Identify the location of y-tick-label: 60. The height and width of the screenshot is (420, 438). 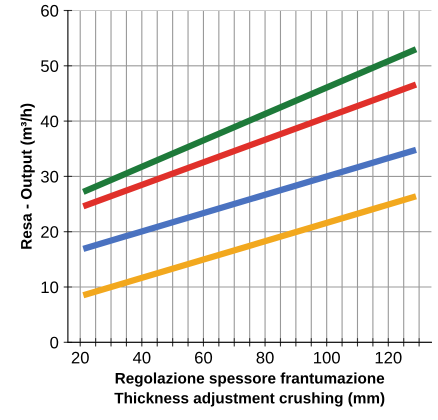
(49, 10).